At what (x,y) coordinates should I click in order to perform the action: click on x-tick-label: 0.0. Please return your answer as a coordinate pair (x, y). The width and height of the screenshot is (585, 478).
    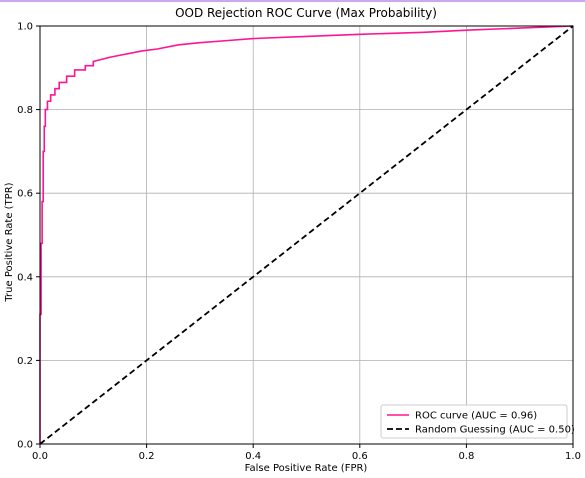
    Looking at the image, I should click on (40, 456).